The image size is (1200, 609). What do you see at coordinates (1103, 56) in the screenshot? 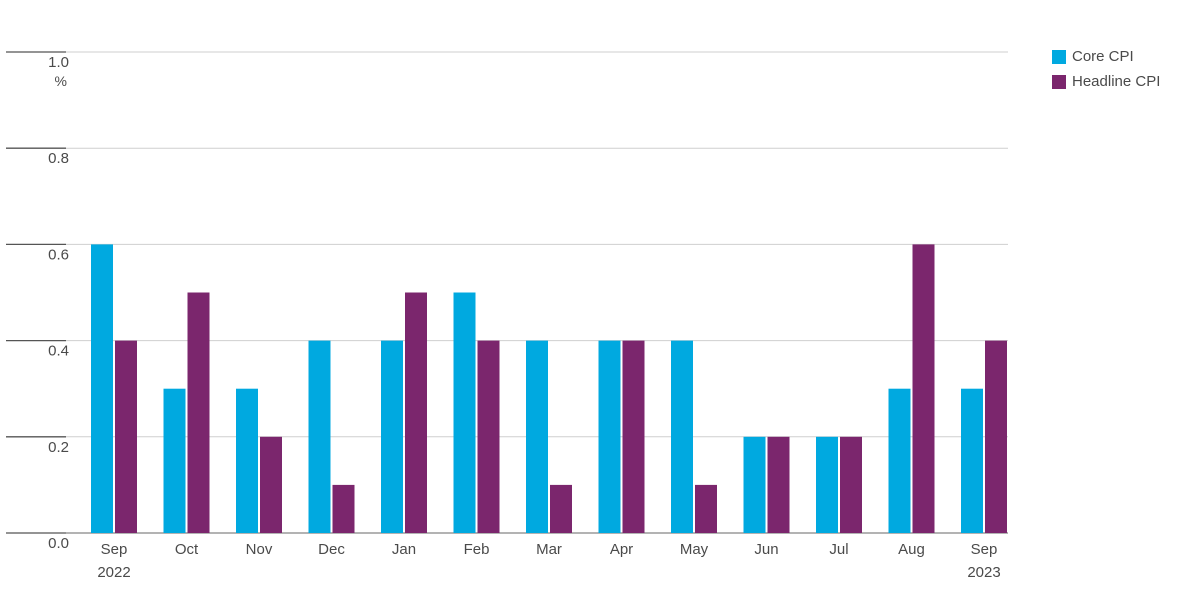
I see `legend-label-core-cpi: Core CPI` at bounding box center [1103, 56].